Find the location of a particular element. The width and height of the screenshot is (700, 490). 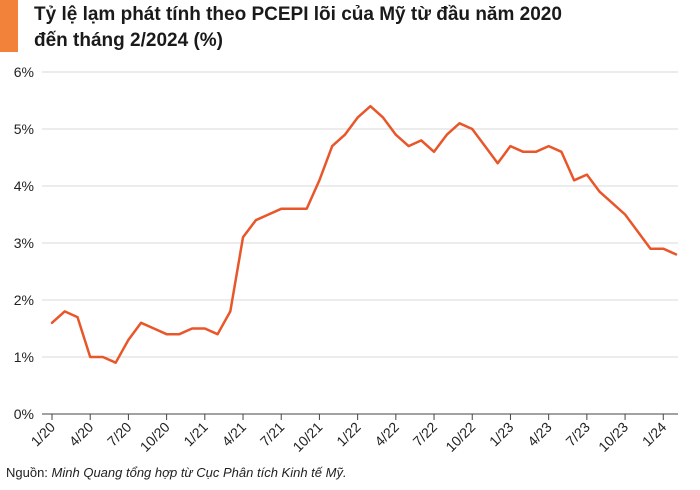

x-tick-label: 10/20 is located at coordinates (155, 437).